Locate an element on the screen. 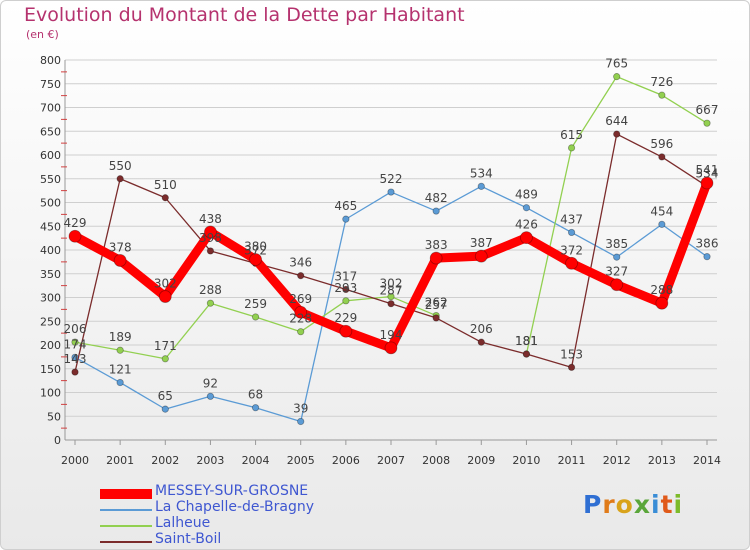 Image resolution: width=750 pixels, height=550 pixels. data-label: 143 is located at coordinates (75, 359).